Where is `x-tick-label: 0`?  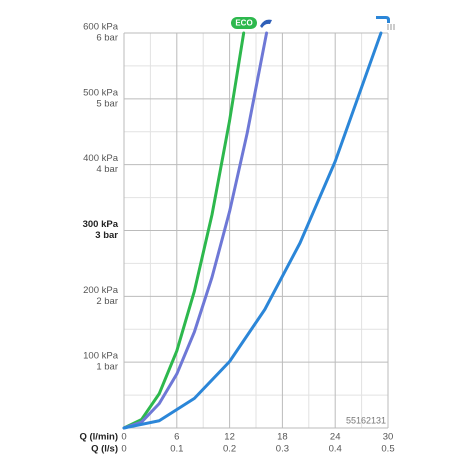
x-tick-label: 0 is located at coordinates (123, 437).